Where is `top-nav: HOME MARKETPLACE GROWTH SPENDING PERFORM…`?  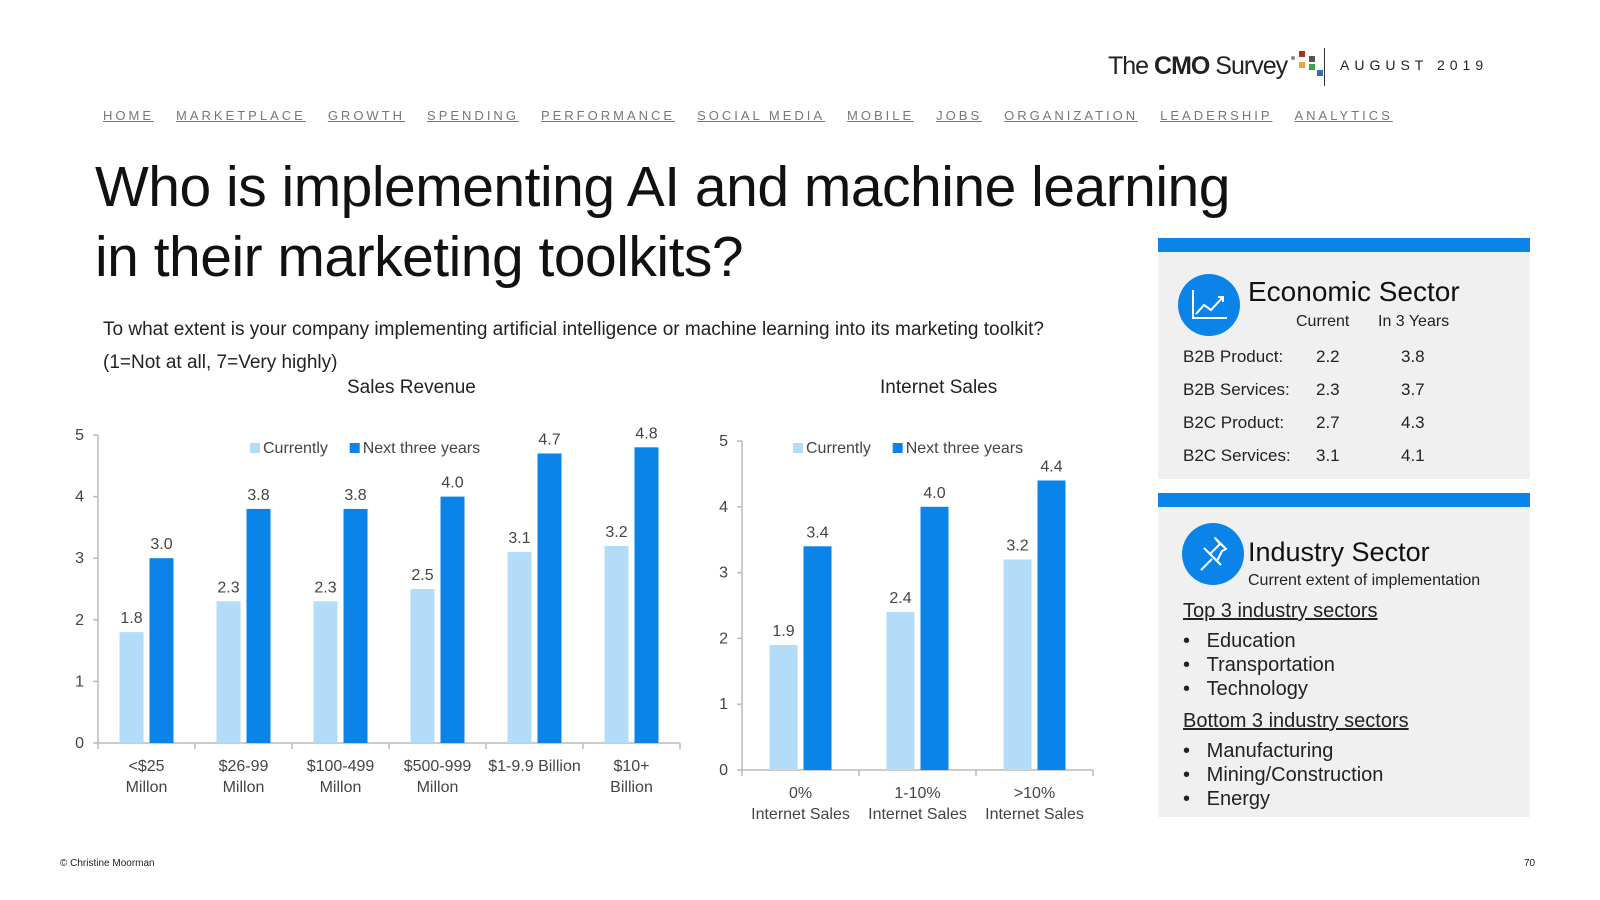
top-nav: HOME MARKETPLACE GROWTH SPENDING PERFORM… is located at coordinates (748, 115).